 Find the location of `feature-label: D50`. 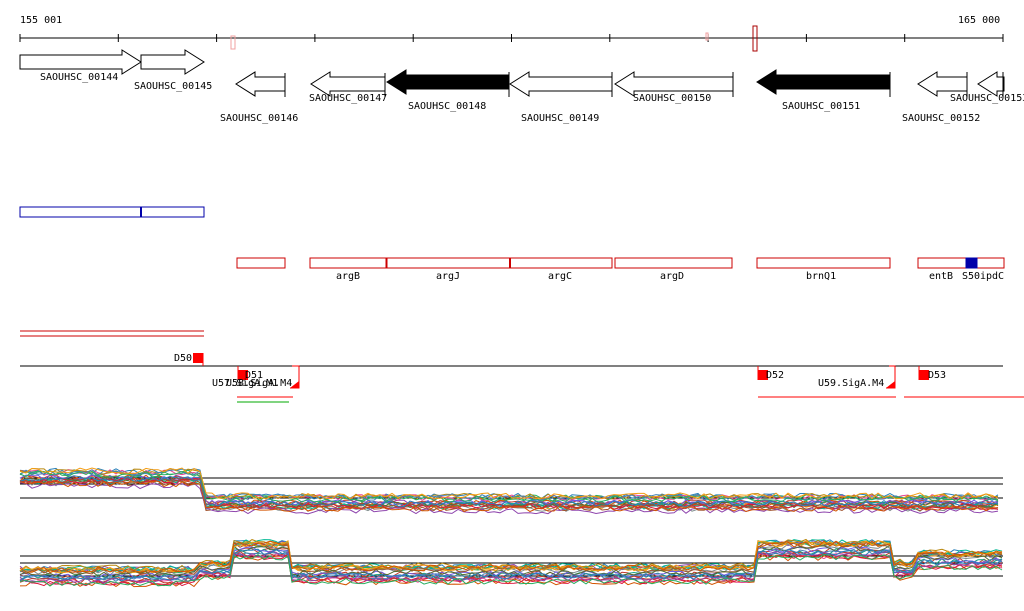

feature-label: D50 is located at coordinates (183, 358).